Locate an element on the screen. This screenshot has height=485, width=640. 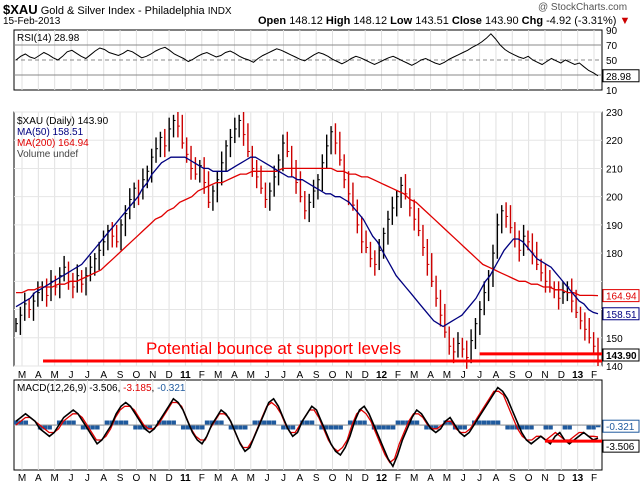
price-tick-label: 220 is located at coordinates (614, 141).